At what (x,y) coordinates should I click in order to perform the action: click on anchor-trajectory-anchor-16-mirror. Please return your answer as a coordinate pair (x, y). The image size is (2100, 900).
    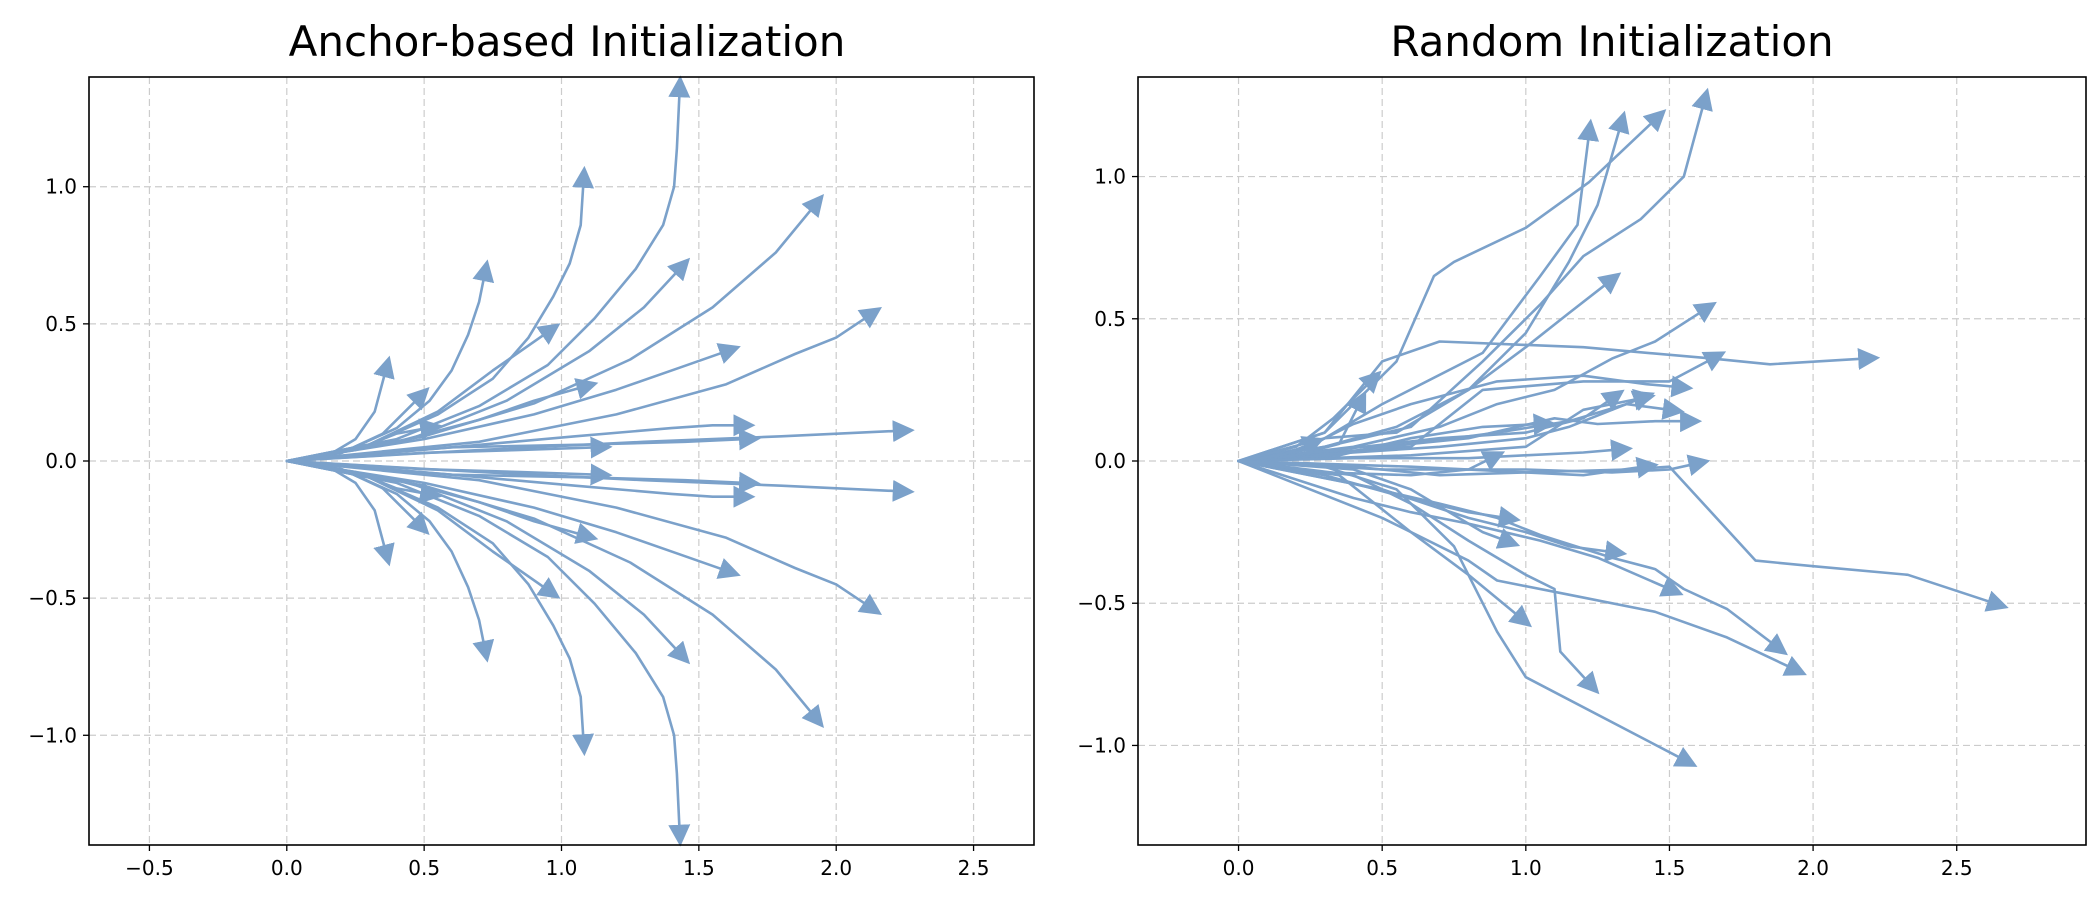
    Looking at the image, I should click on (600, 480).